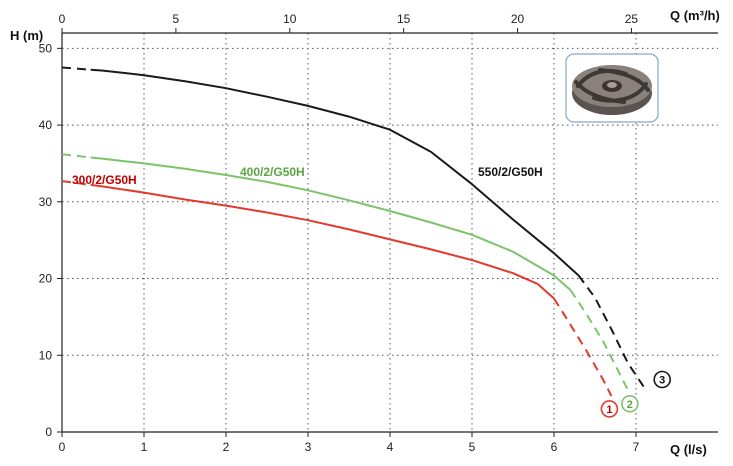 The image size is (733, 466). I want to click on series-1-dashed-end, so click(599, 340).